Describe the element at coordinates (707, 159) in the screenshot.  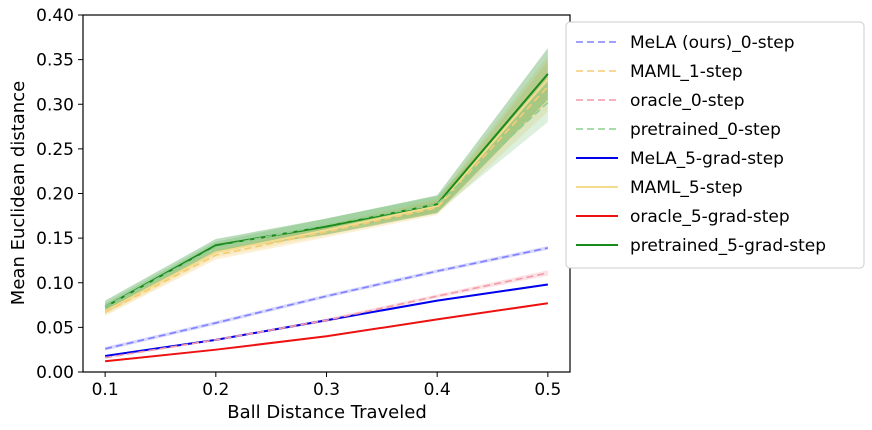
I see `legend-label: MeLA_5-grad-step` at that location.